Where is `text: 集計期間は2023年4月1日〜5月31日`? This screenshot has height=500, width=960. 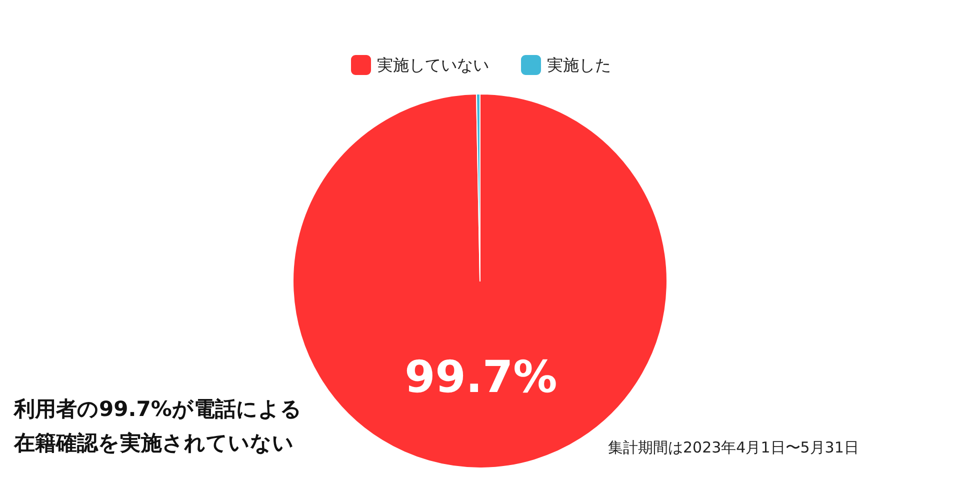 text: 集計期間は2023年4月1日〜5月31日 is located at coordinates (733, 447).